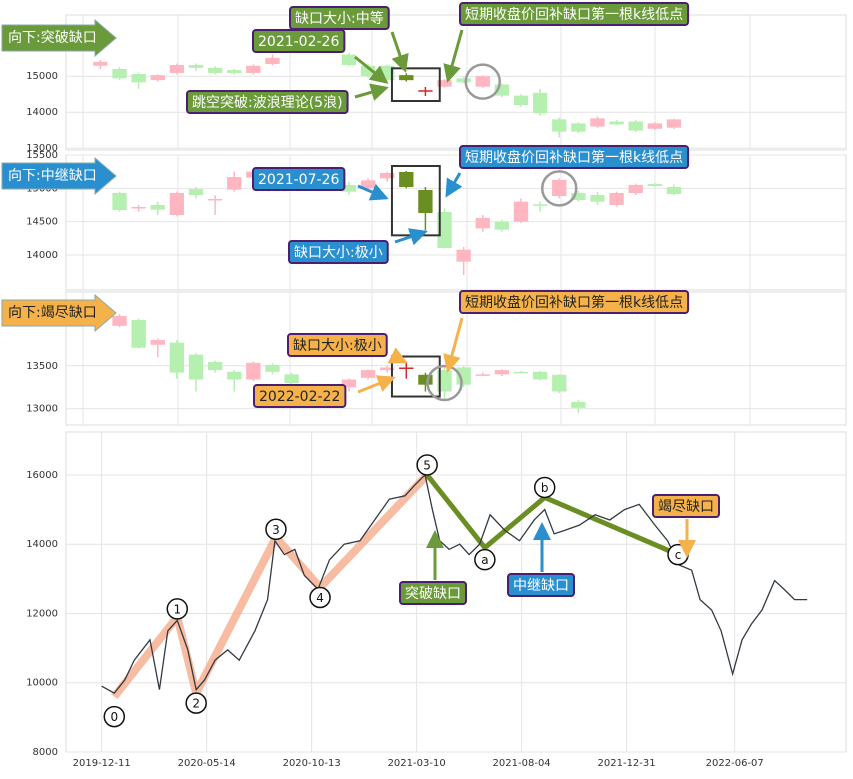 The width and height of the screenshot is (853, 779). Describe the element at coordinates (42, 613) in the screenshot. I see `y-tick-label: 12000` at that location.